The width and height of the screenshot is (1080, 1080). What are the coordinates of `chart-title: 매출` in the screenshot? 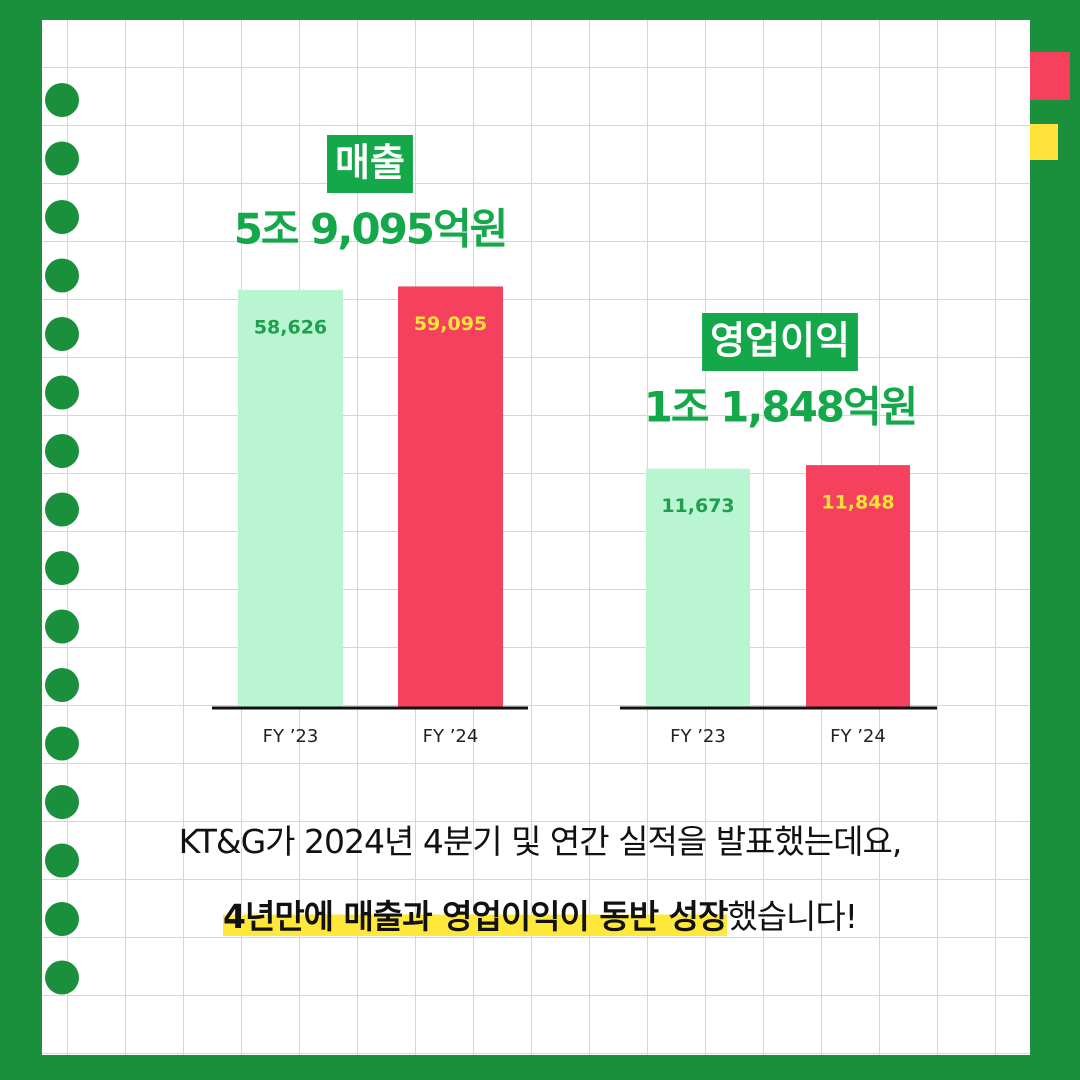 It's located at (370, 163).